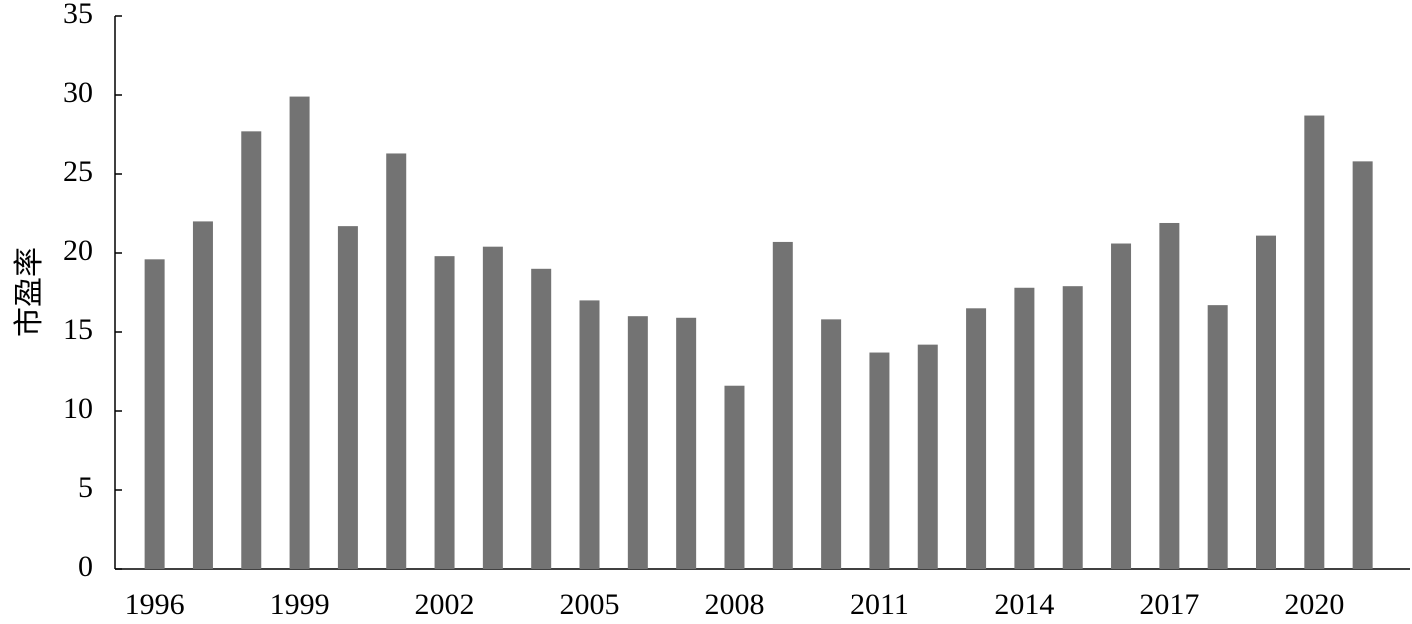  What do you see at coordinates (590, 603) in the screenshot?
I see `x-tick-label: 2005` at bounding box center [590, 603].